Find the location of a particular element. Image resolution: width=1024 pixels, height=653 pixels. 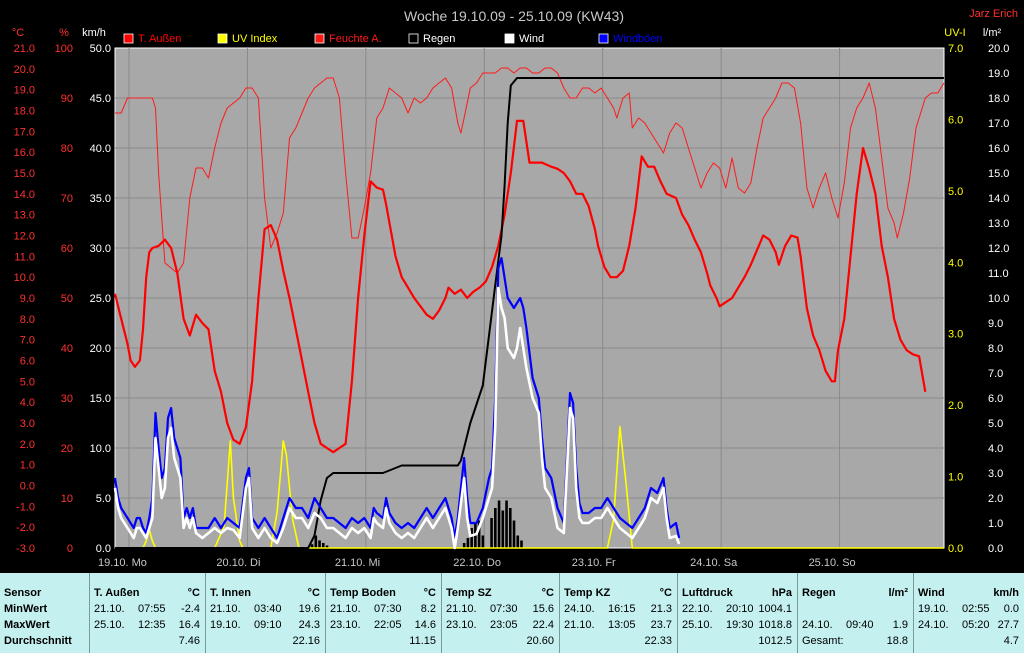

humidity-tick-label: 80 is located at coordinates (67, 149).